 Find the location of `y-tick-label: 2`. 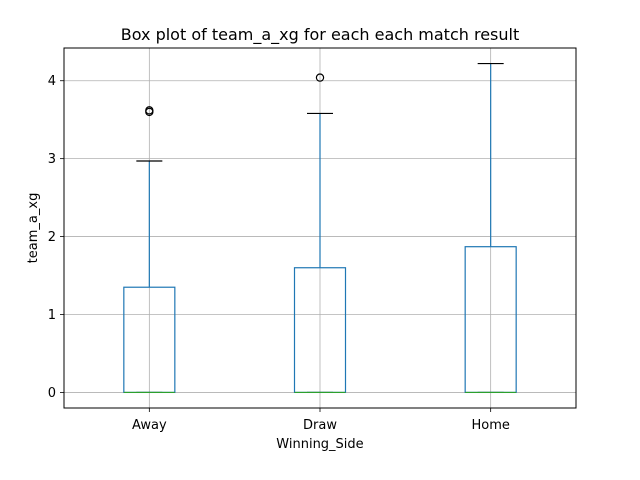

y-tick-label: 2 is located at coordinates (52, 237).